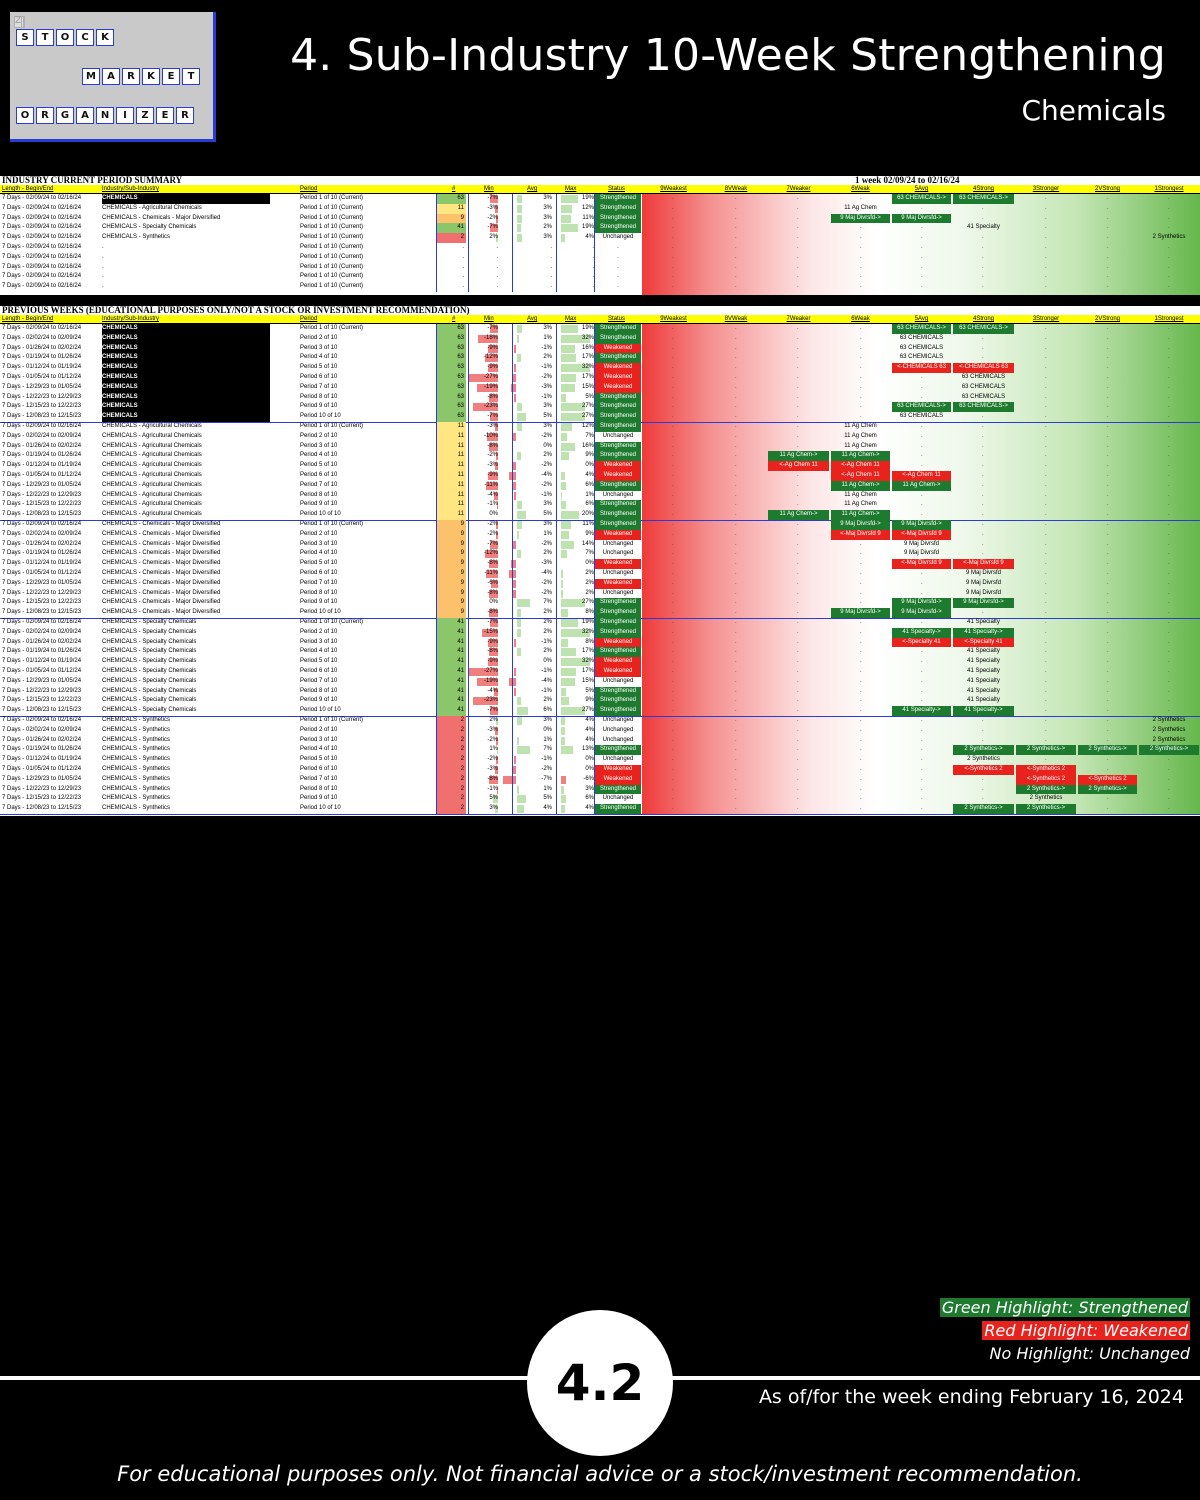 This screenshot has height=1500, width=1200. Describe the element at coordinates (492, 661) in the screenshot. I see `row-min: -9%` at that location.